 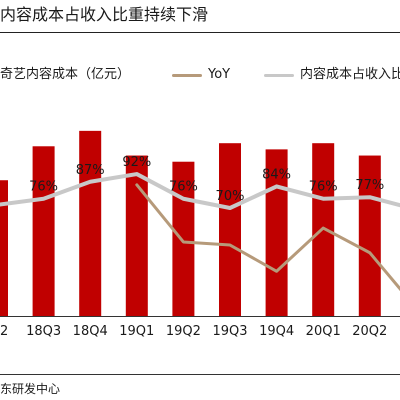 What do you see at coordinates (90, 170) in the screenshot?
I see `ratio-label-18Q4: 87%` at bounding box center [90, 170].